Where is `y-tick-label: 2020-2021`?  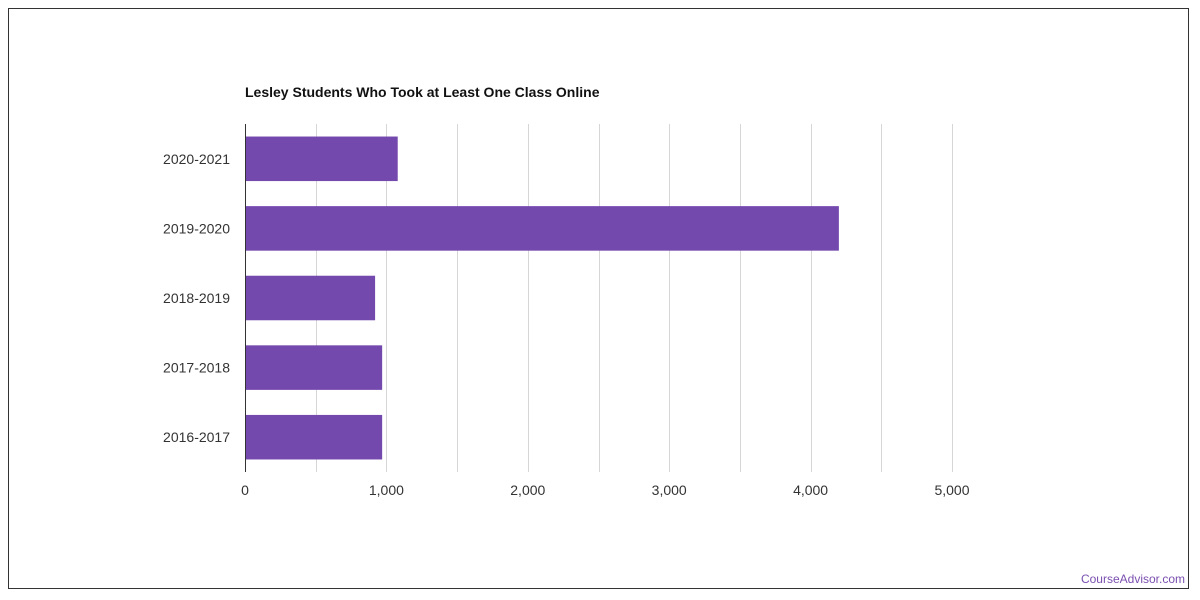
y-tick-label: 2020-2021 is located at coordinates (196, 159).